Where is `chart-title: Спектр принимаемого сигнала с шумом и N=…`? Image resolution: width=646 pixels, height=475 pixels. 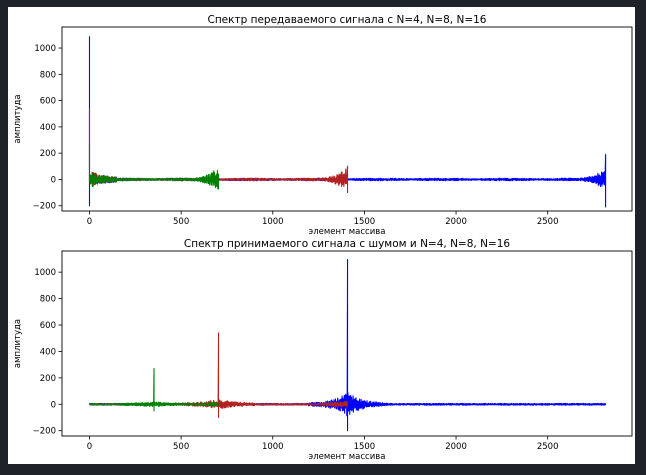
chart-title: Спектр принимаемого сигнала с шумом и N=… is located at coordinates (347, 244).